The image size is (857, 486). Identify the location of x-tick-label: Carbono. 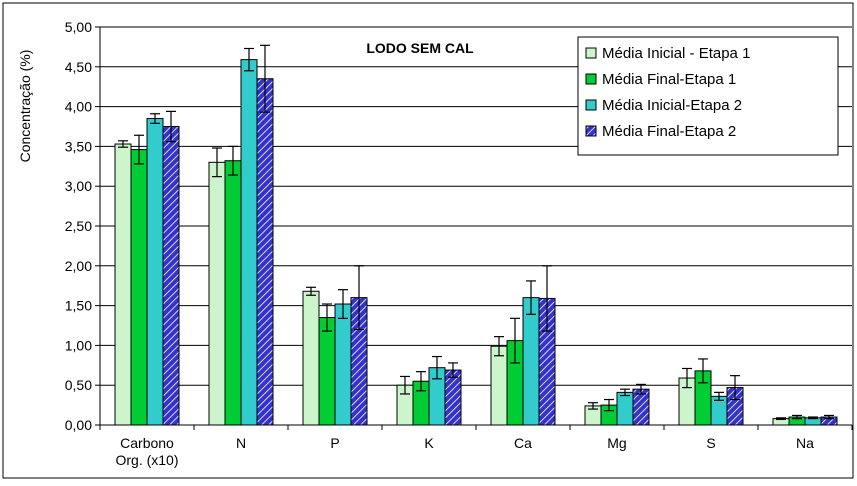
(147, 443).